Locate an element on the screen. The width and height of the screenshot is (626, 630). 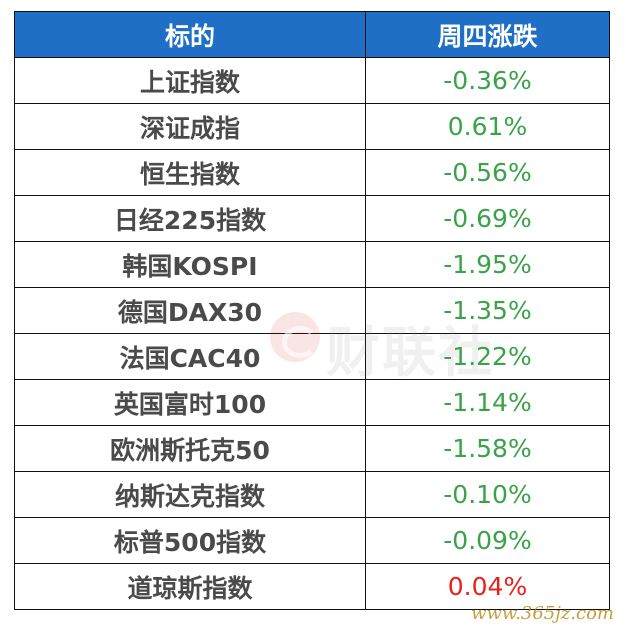
table-row: 深证成指 0.61% is located at coordinates (312, 126).